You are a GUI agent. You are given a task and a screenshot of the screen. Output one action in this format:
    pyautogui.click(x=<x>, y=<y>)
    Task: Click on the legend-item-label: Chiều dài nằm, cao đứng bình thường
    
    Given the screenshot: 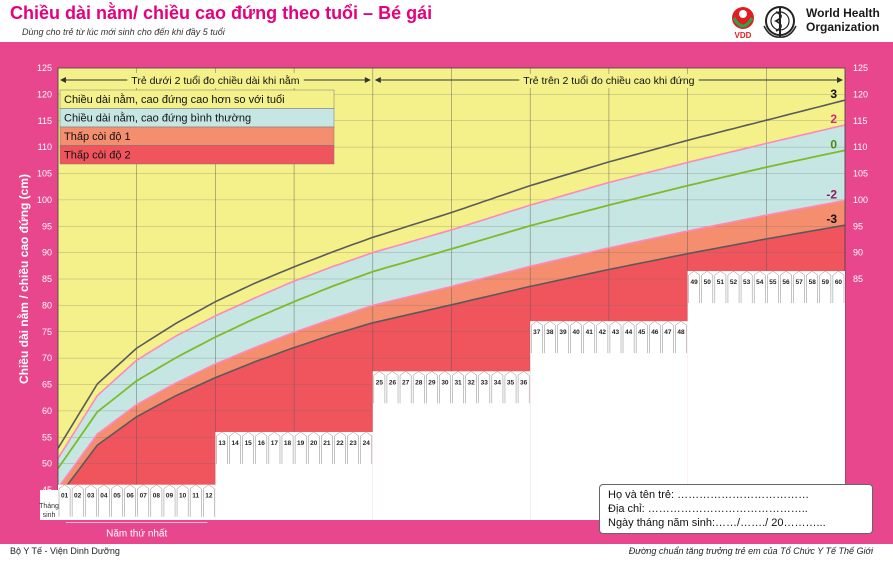 What is the action you would take?
    pyautogui.click(x=157, y=118)
    